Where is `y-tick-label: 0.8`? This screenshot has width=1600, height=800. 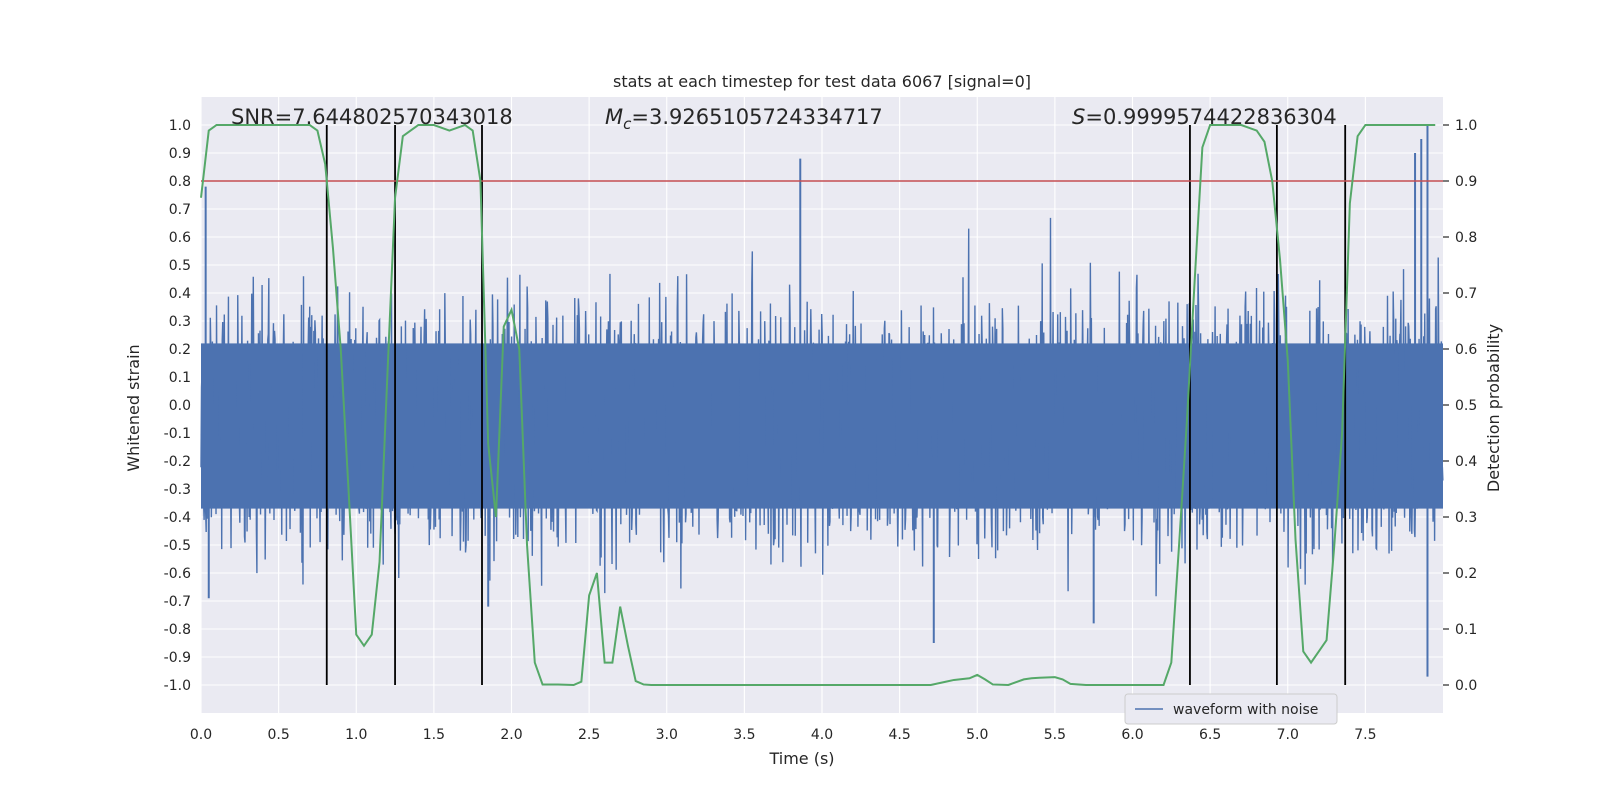
y-tick-label: 0.8 is located at coordinates (180, 182).